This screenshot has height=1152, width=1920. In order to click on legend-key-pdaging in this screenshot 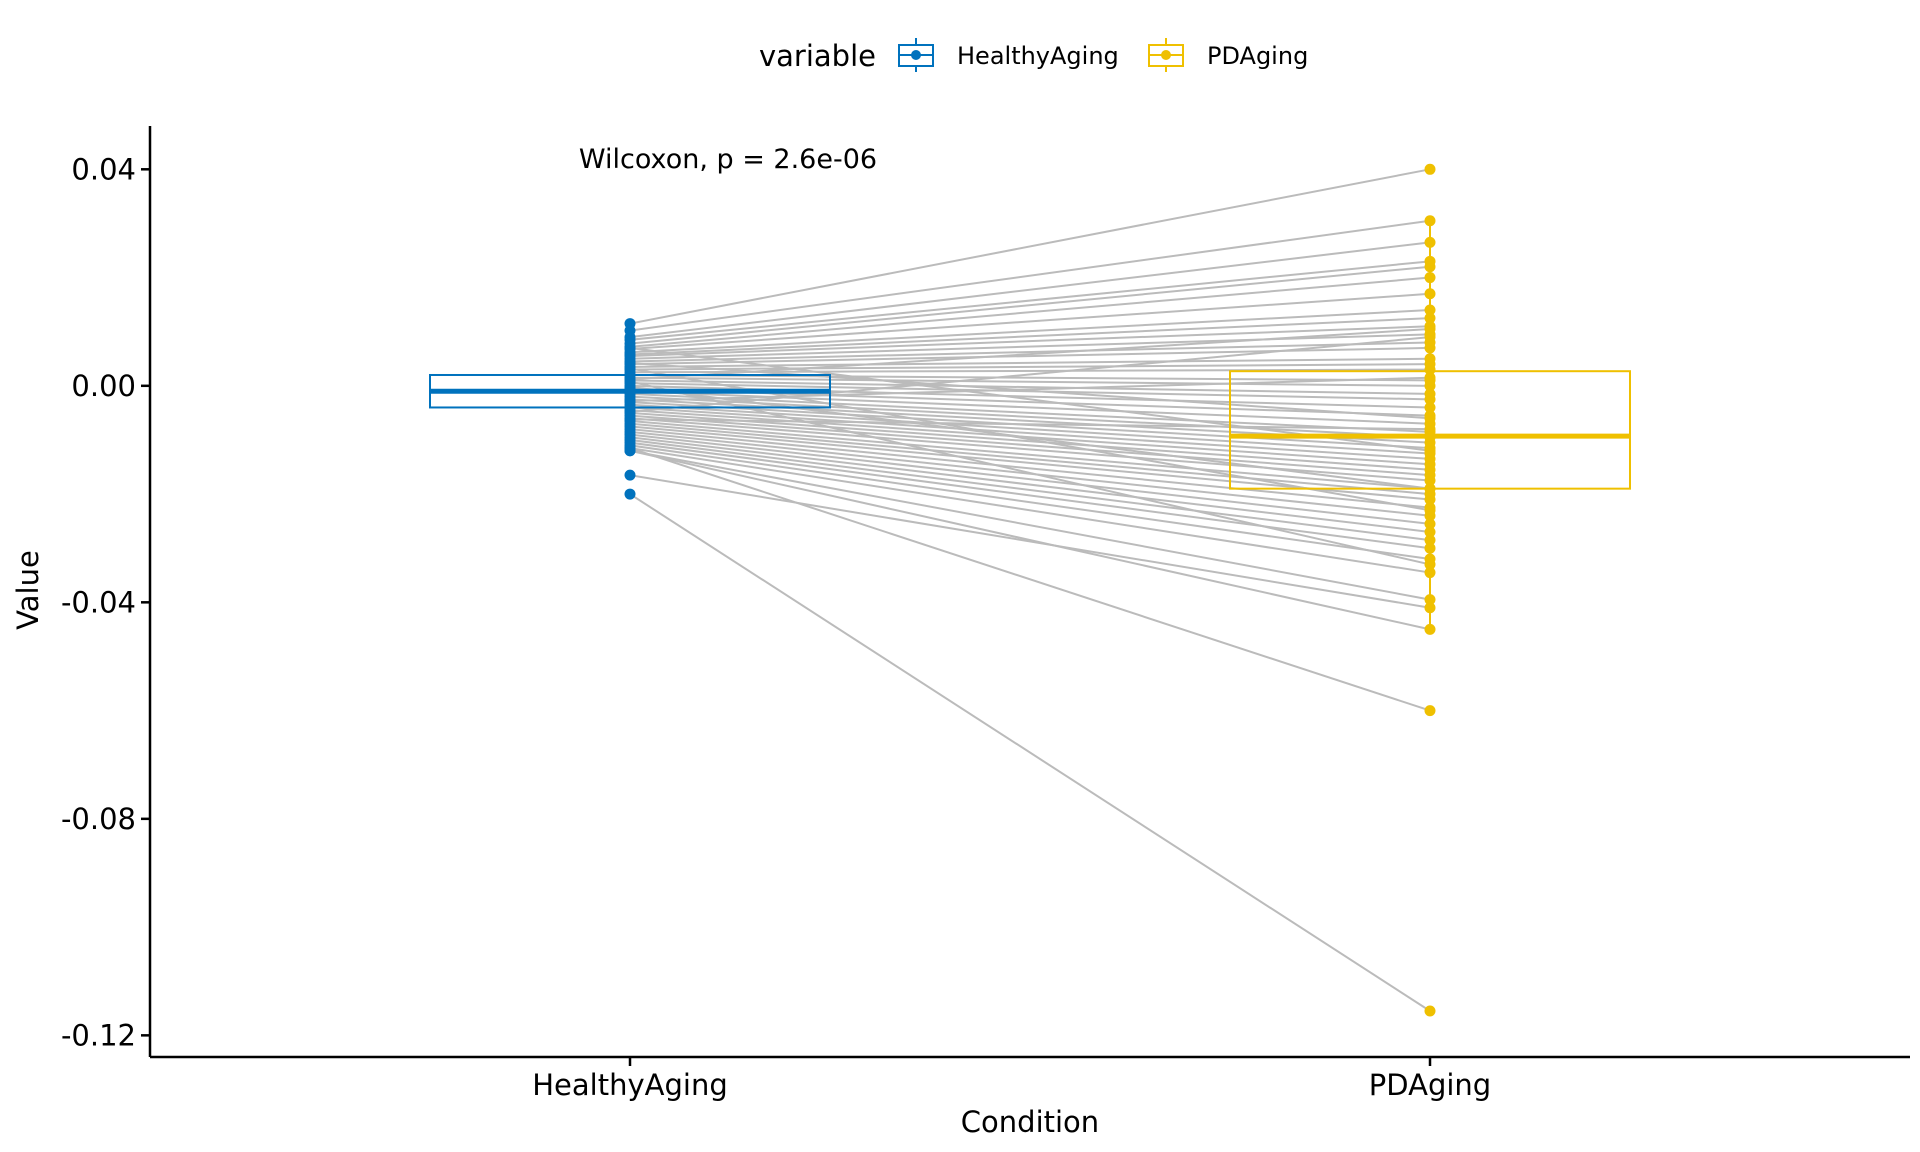, I will do `click(1166, 55)`.